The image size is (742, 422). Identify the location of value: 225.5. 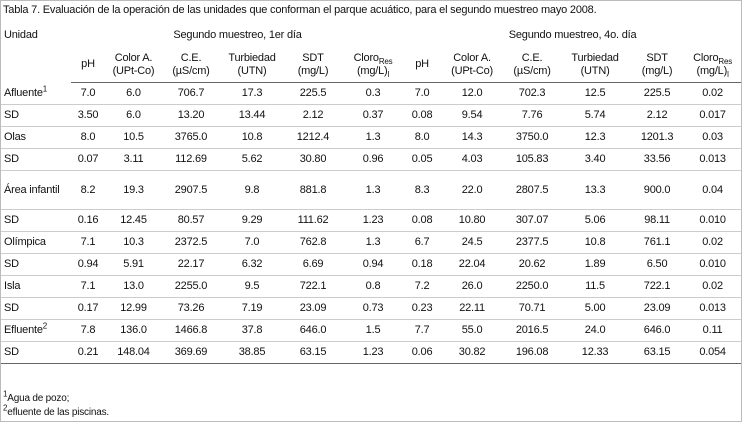
(313, 93).